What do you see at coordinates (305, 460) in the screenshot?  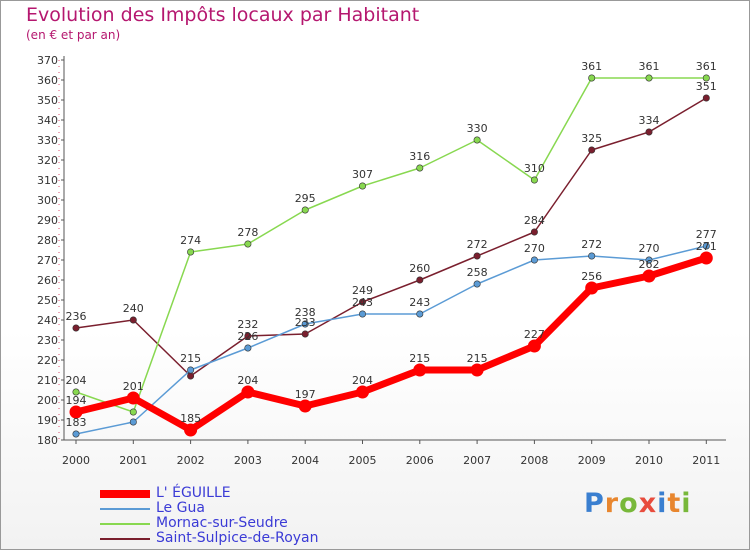 I see `x-tick-label: 2004` at bounding box center [305, 460].